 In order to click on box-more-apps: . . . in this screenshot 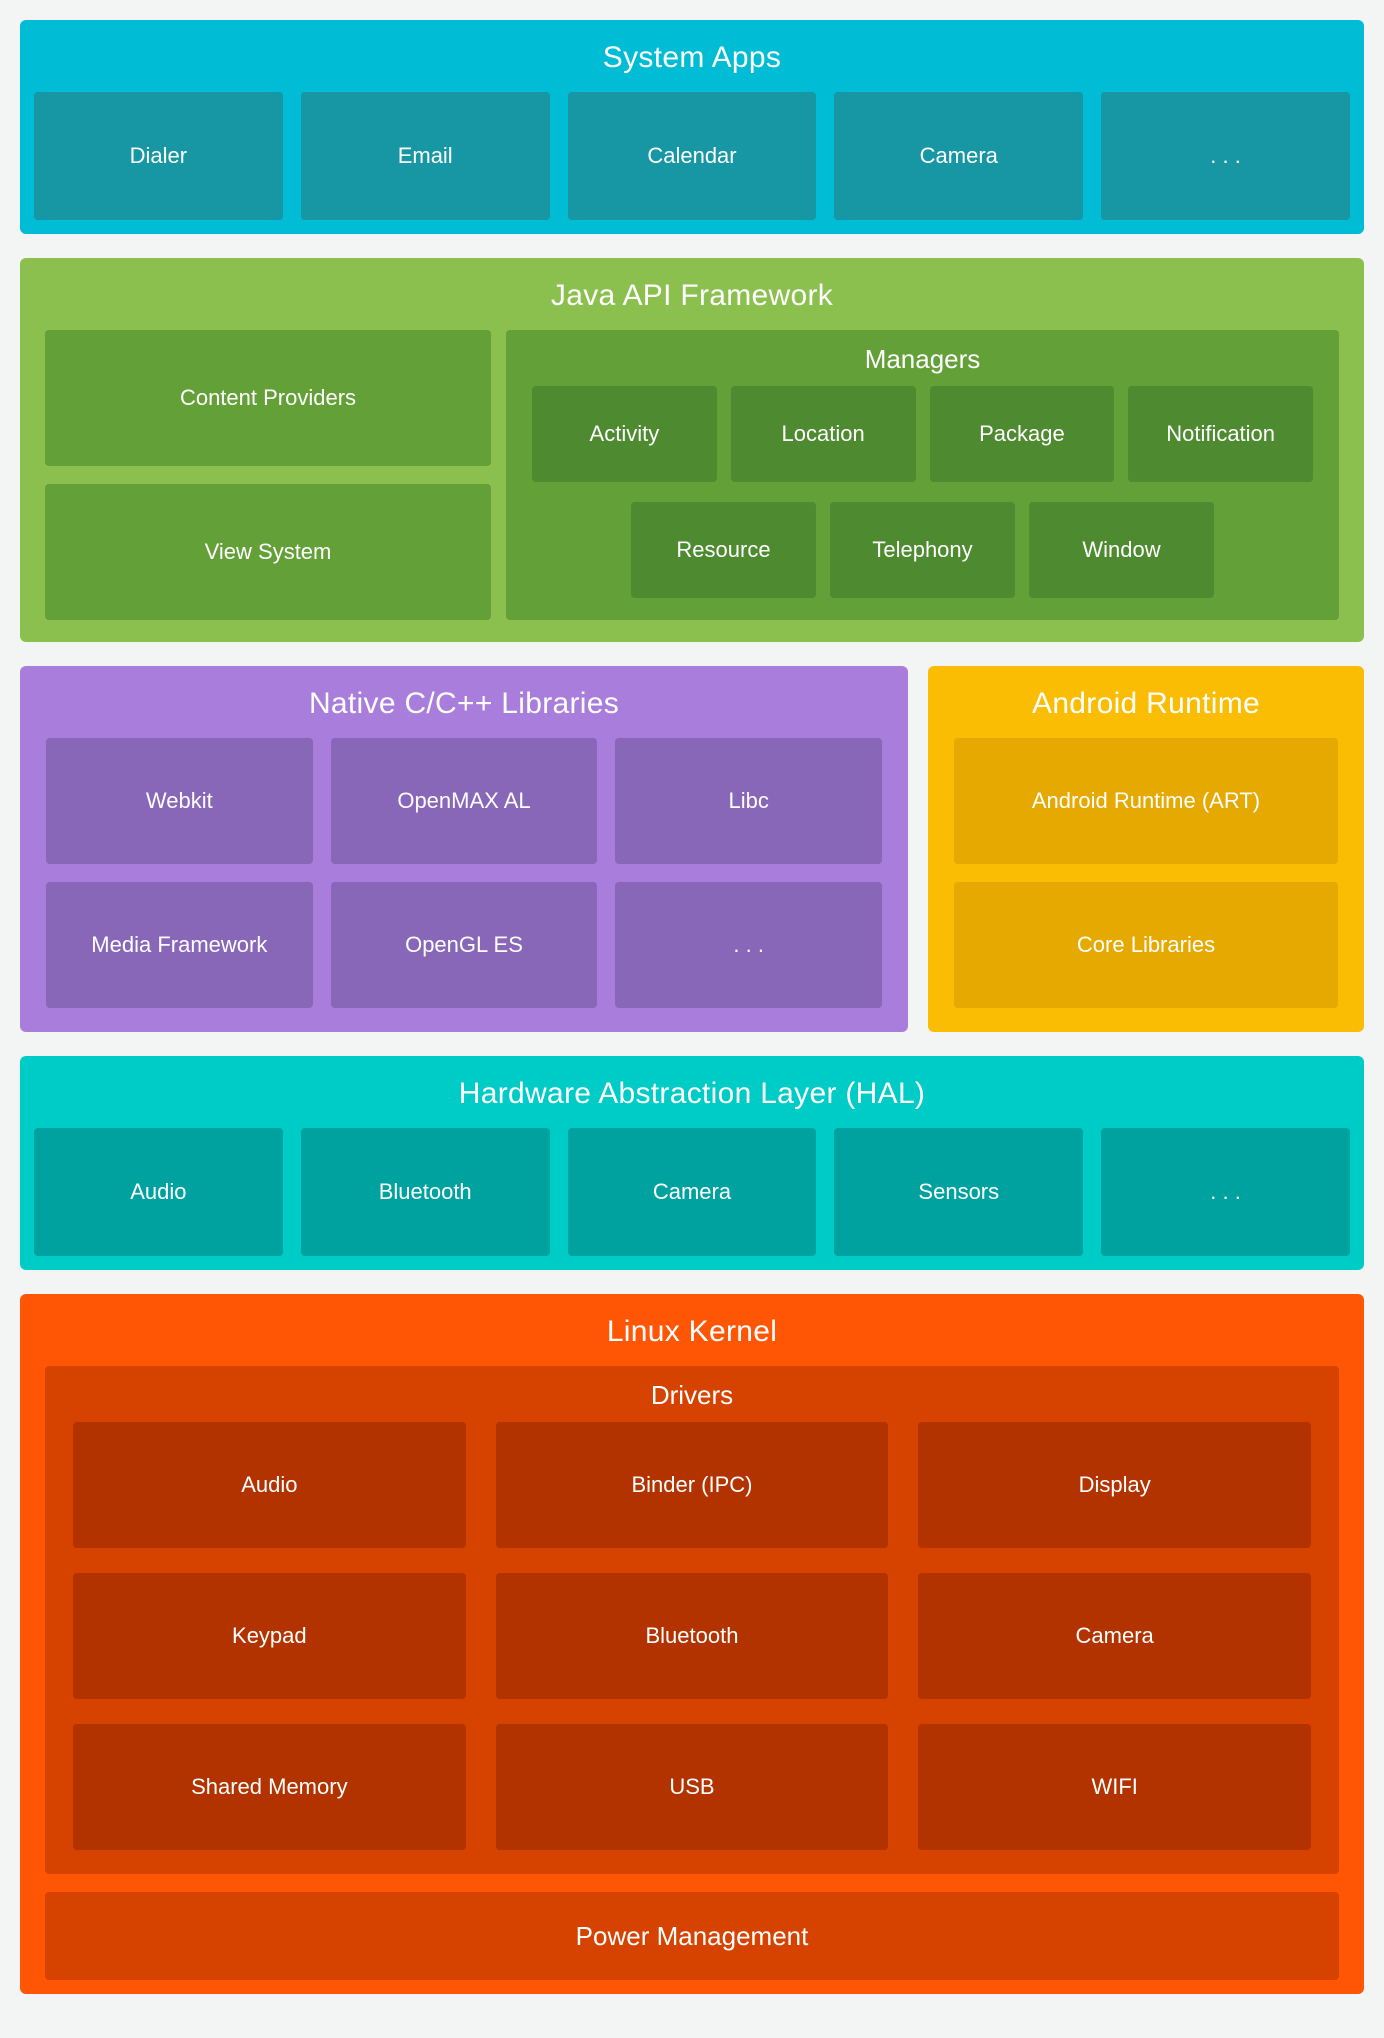, I will do `click(1225, 156)`.